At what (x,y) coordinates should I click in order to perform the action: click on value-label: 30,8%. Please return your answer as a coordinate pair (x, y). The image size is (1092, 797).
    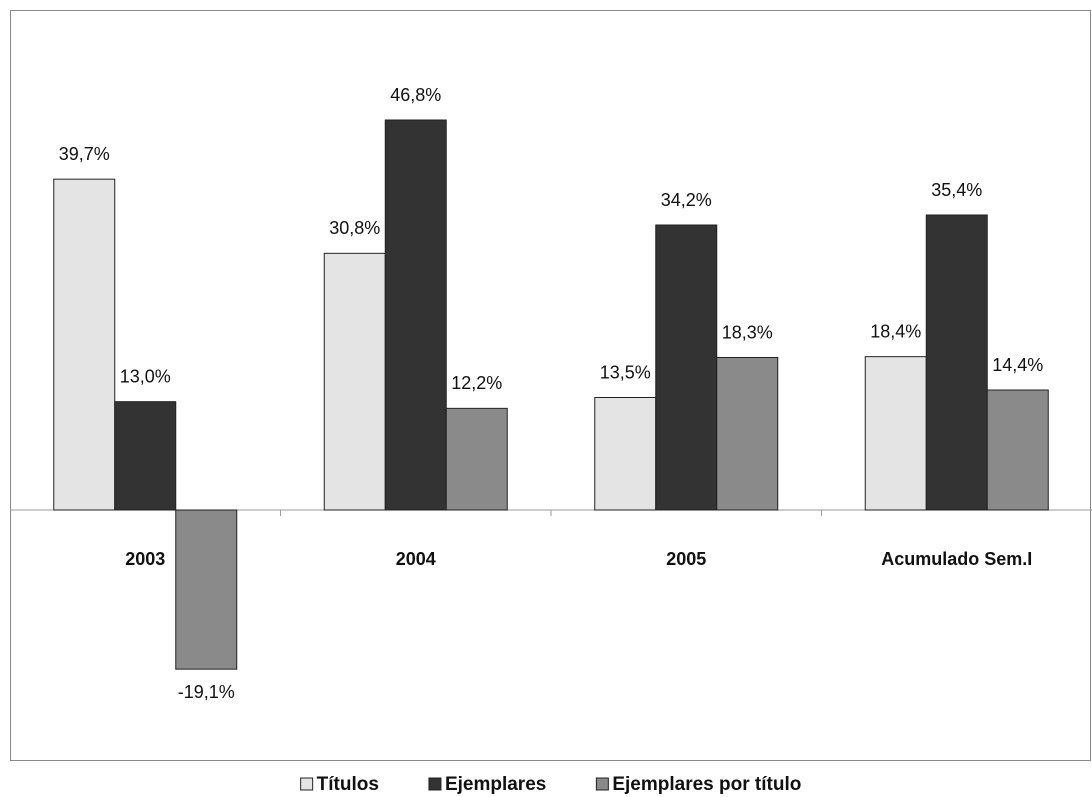
    Looking at the image, I should click on (354, 228).